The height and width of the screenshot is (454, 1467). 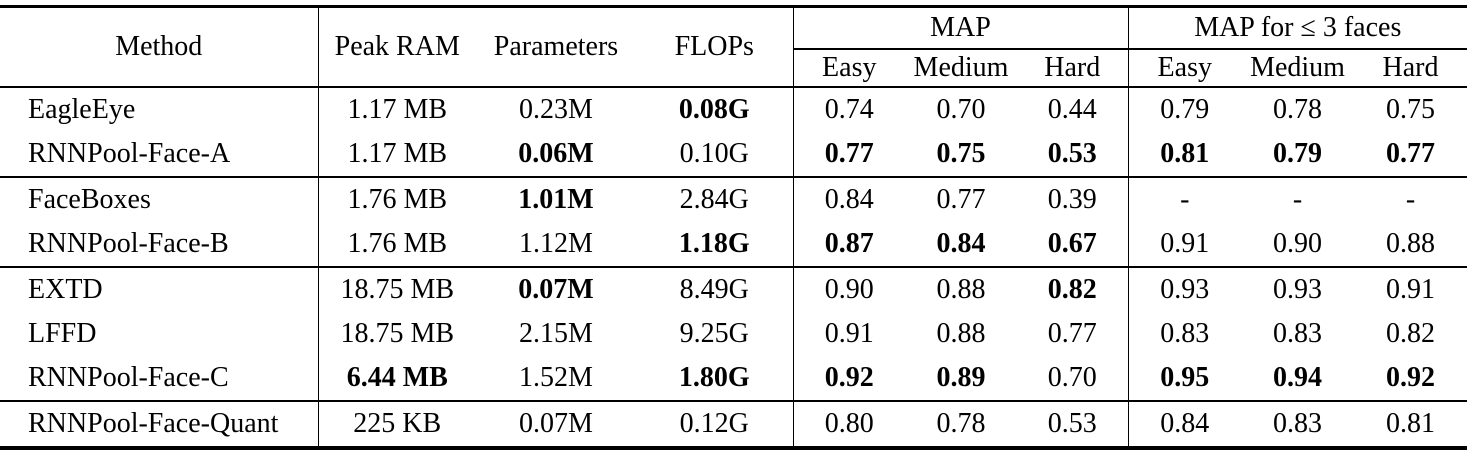 I want to click on cell-map3-easy: 0.79, so click(x=1185, y=109).